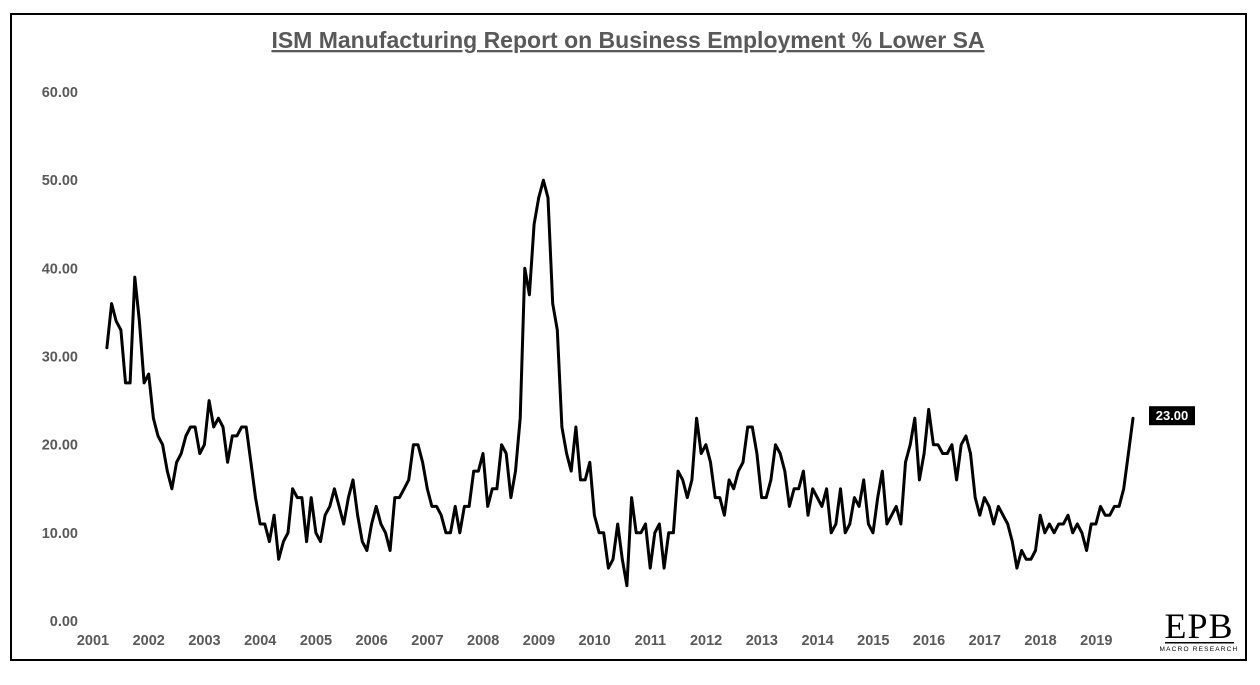 This screenshot has height=685, width=1260. I want to click on y-tick-label: 10.00, so click(60, 534).